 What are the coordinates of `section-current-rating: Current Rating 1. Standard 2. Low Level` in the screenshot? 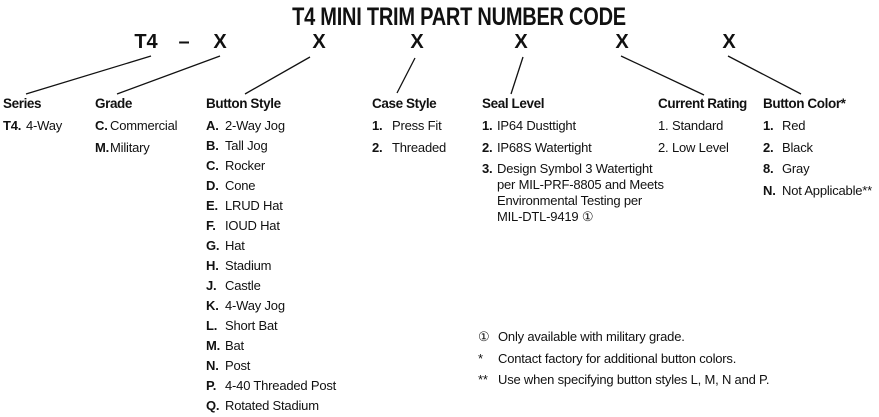 It's located at (702, 128).